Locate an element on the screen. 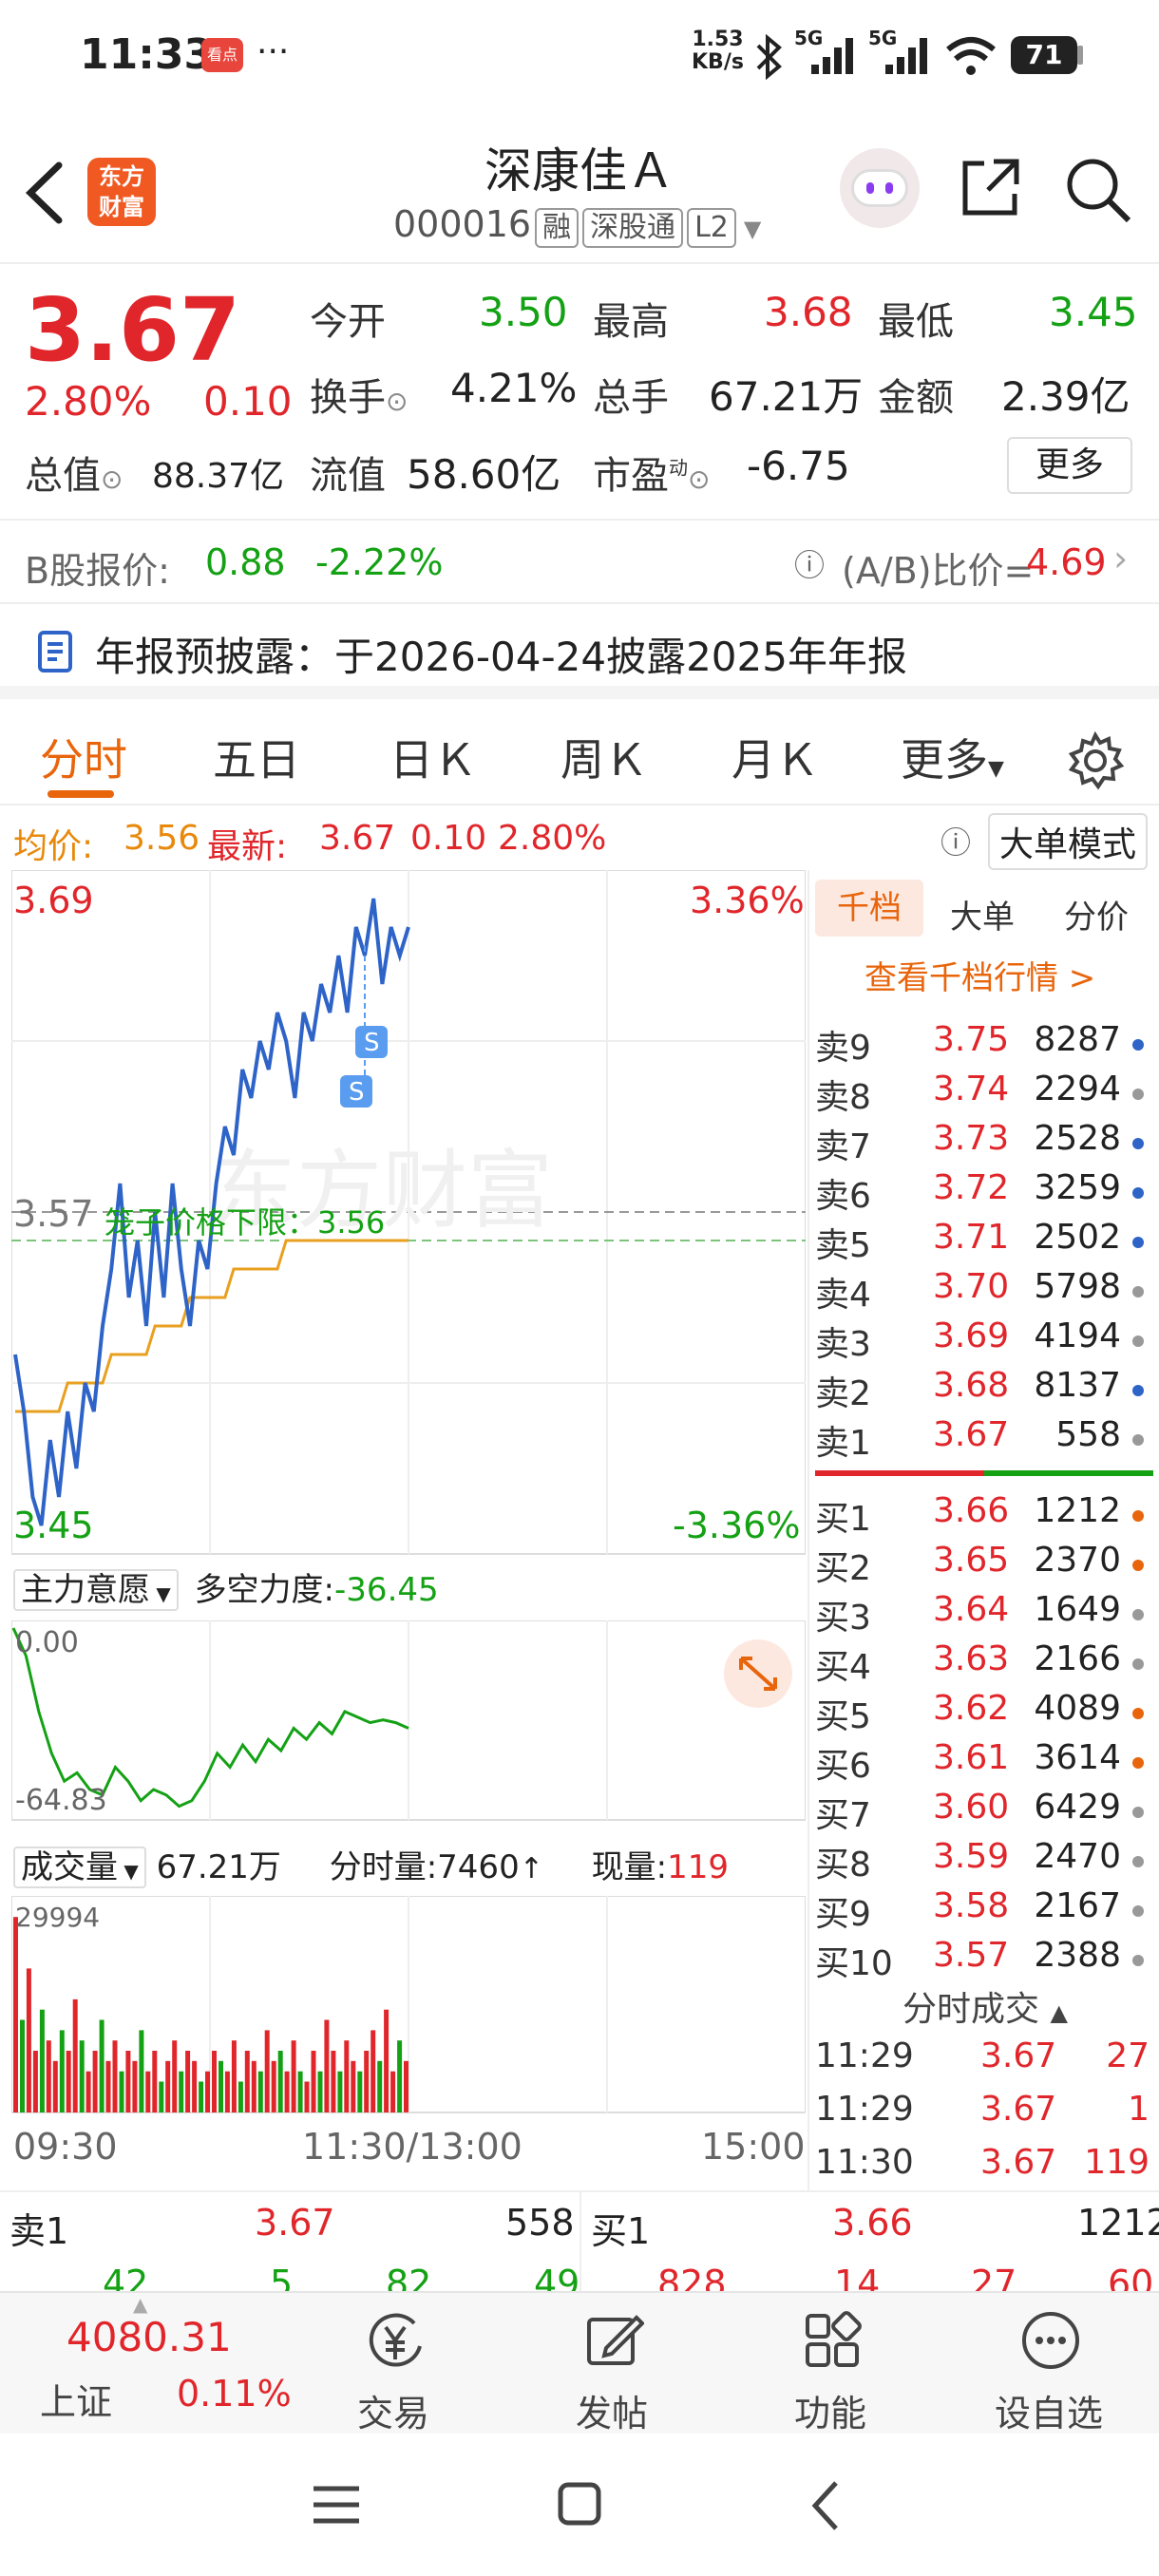  status-bar: 11:33 看点 ··· 1.53 KB/s 5G 5G 71 is located at coordinates (579, 56).